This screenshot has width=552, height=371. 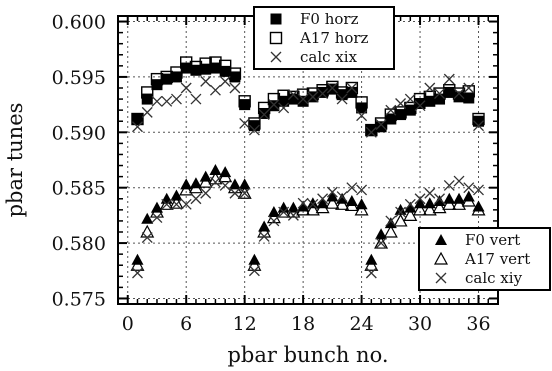 What do you see at coordinates (441, 239) in the screenshot?
I see `legend-marker` at bounding box center [441, 239].